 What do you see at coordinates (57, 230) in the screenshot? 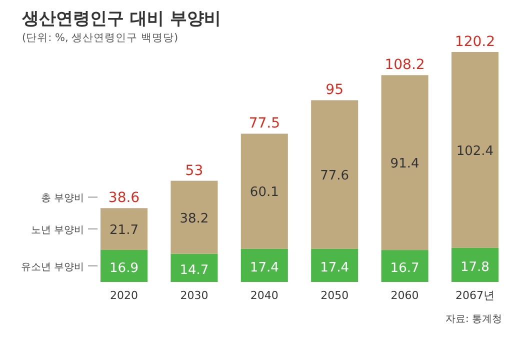
I see `series-label: 노년 부양비` at bounding box center [57, 230].